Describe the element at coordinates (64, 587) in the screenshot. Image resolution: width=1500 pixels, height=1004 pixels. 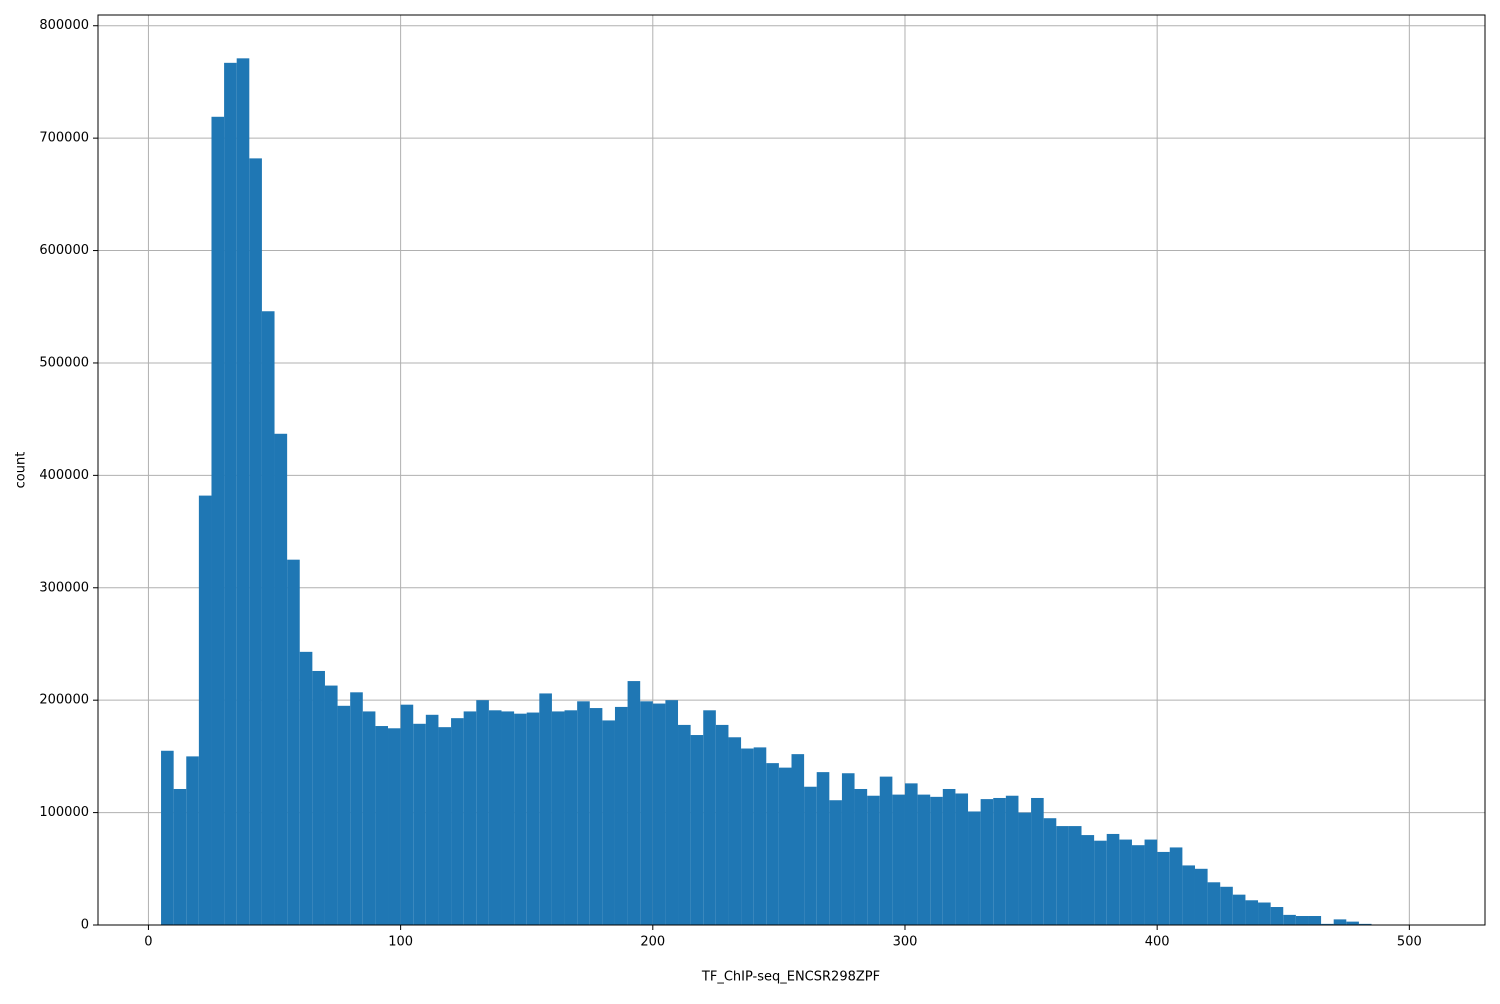
I see `y-tick-label: 300000` at that location.